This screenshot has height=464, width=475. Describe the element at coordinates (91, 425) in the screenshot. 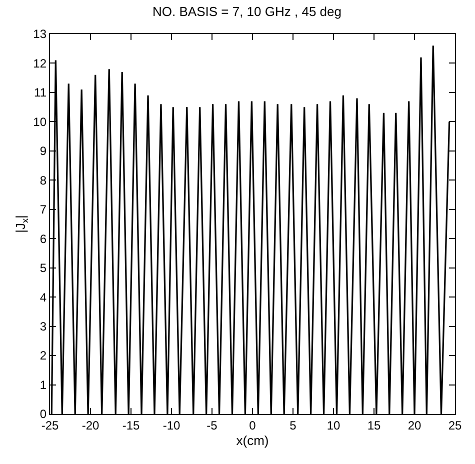

I see `x-tick-label: -20` at that location.